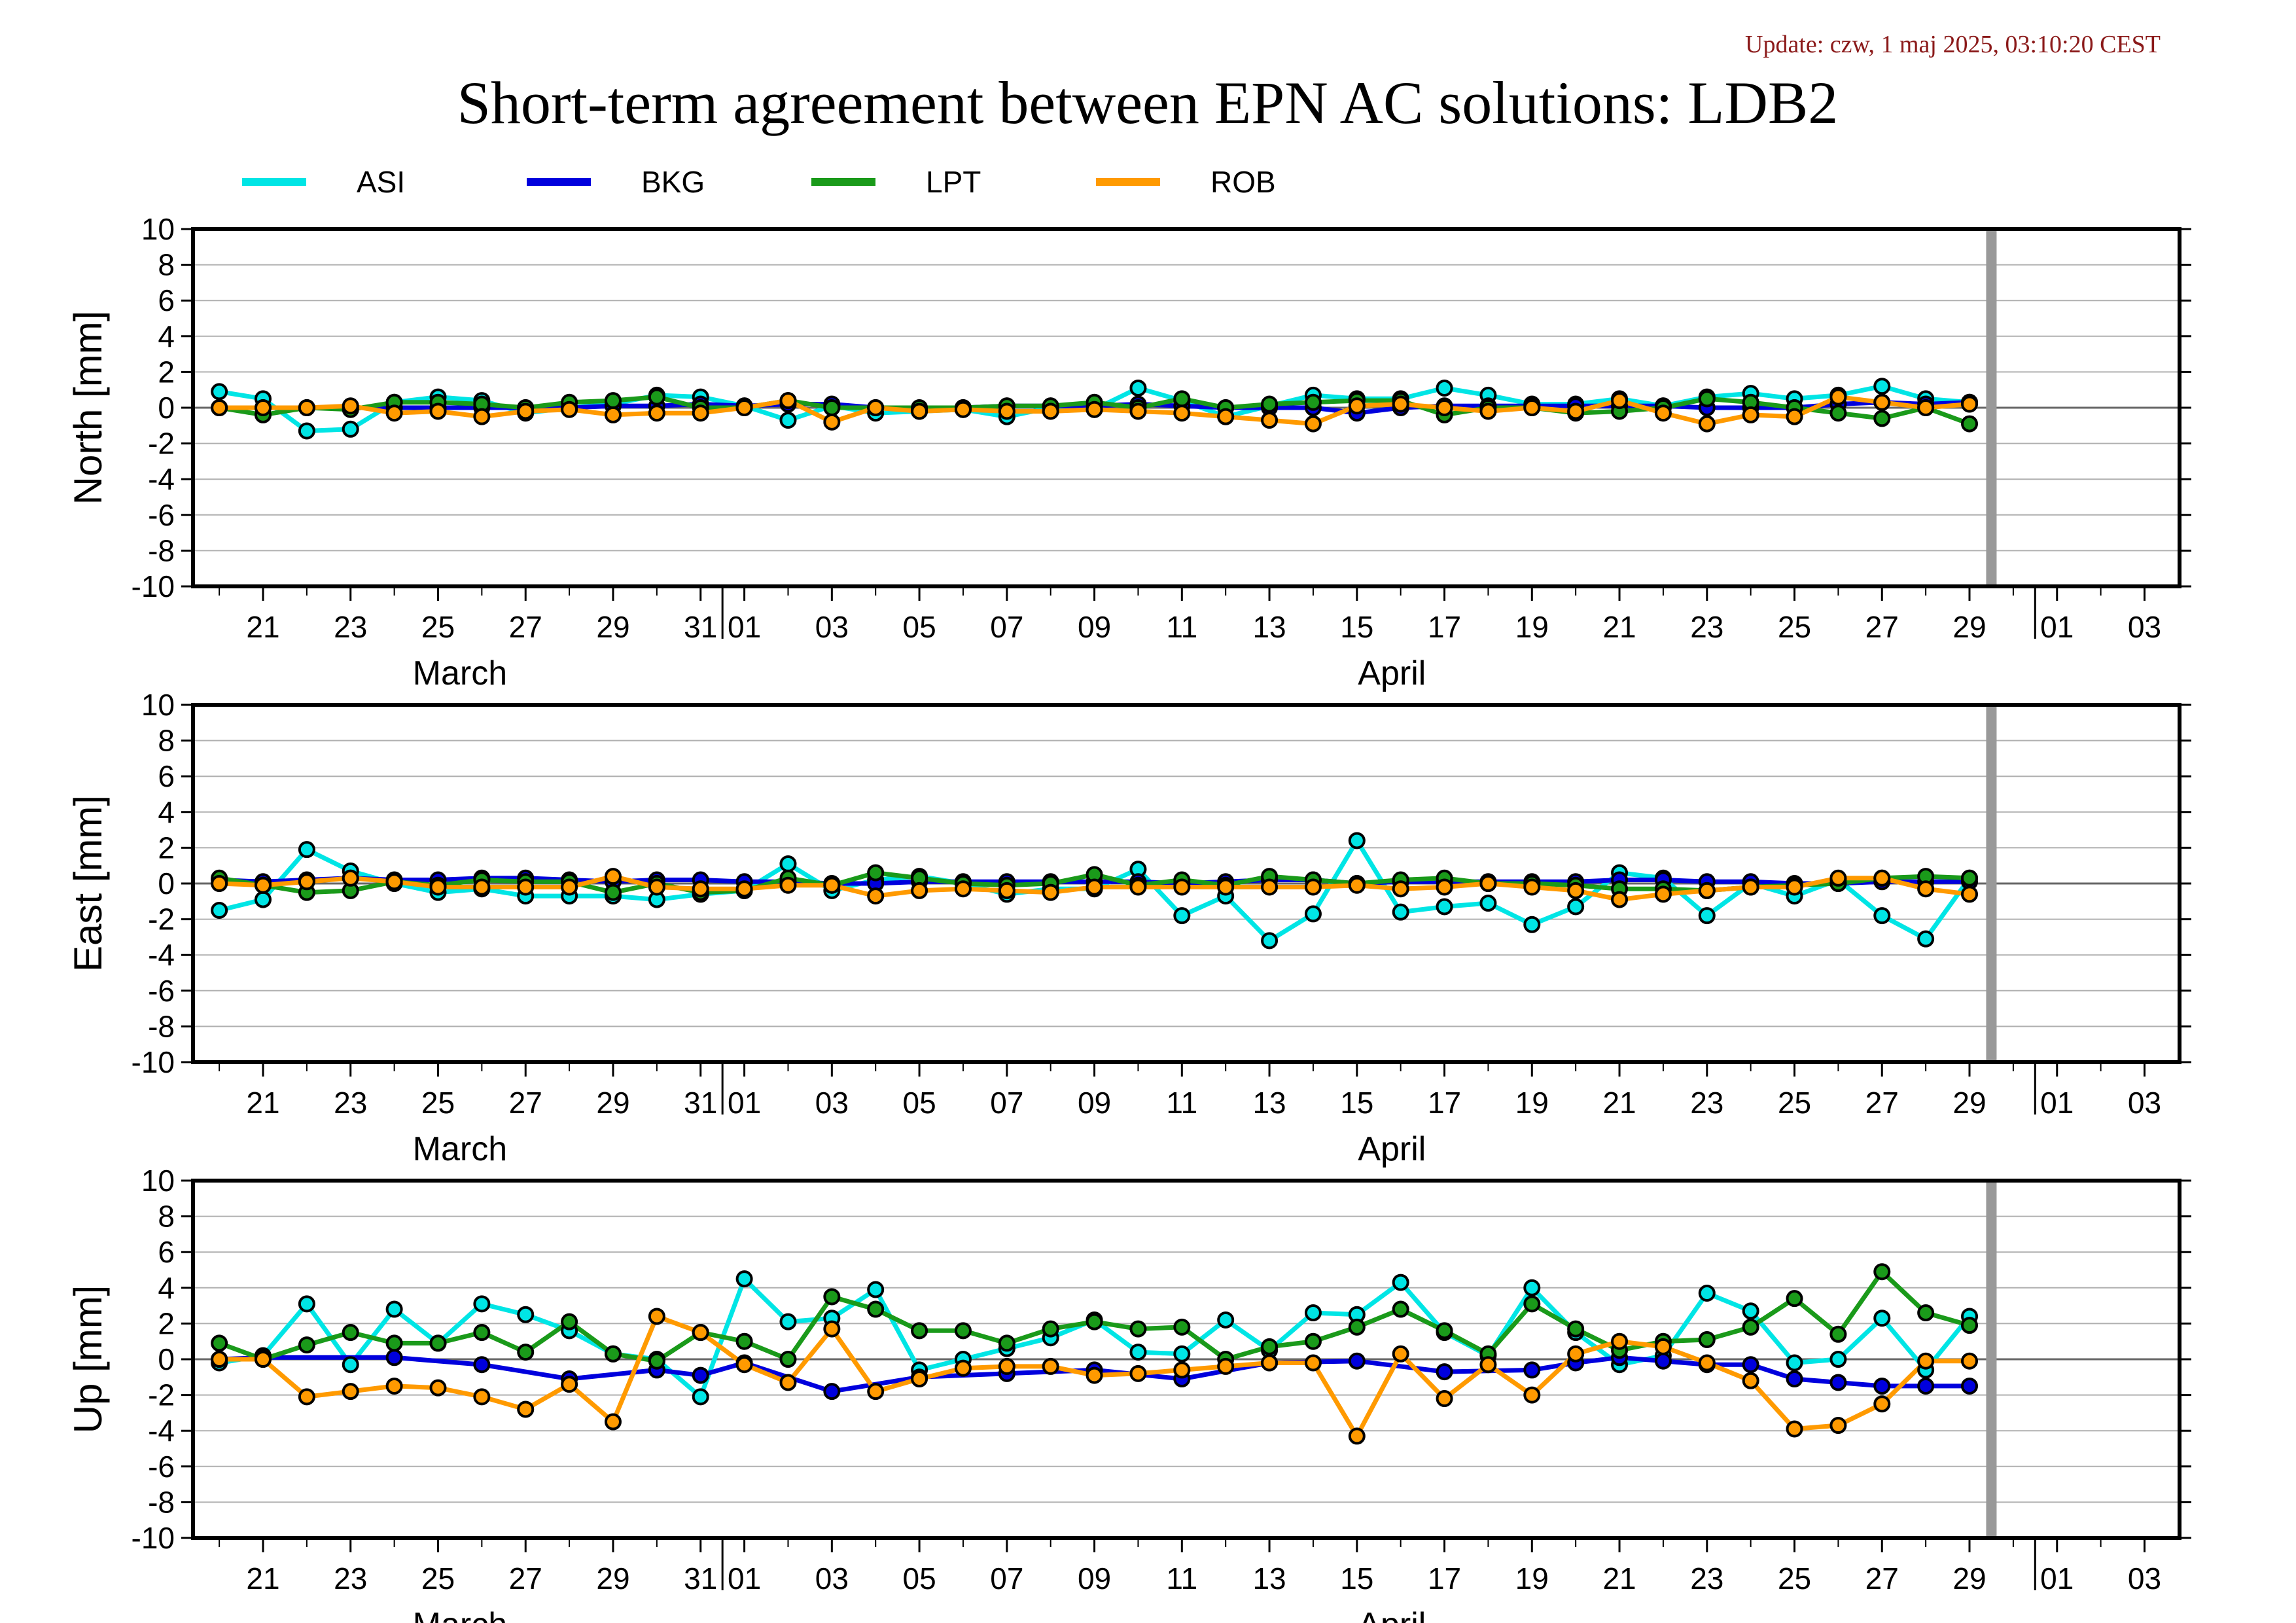  What do you see at coordinates (153, 1538) in the screenshot?
I see `y-tick-label: -10` at bounding box center [153, 1538].